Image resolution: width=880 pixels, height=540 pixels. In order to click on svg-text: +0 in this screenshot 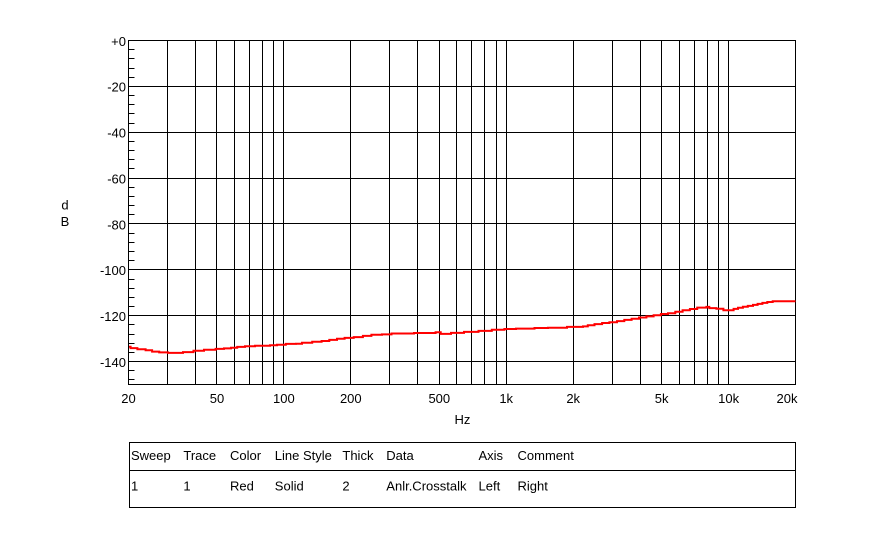, I will do `click(118, 41)`.